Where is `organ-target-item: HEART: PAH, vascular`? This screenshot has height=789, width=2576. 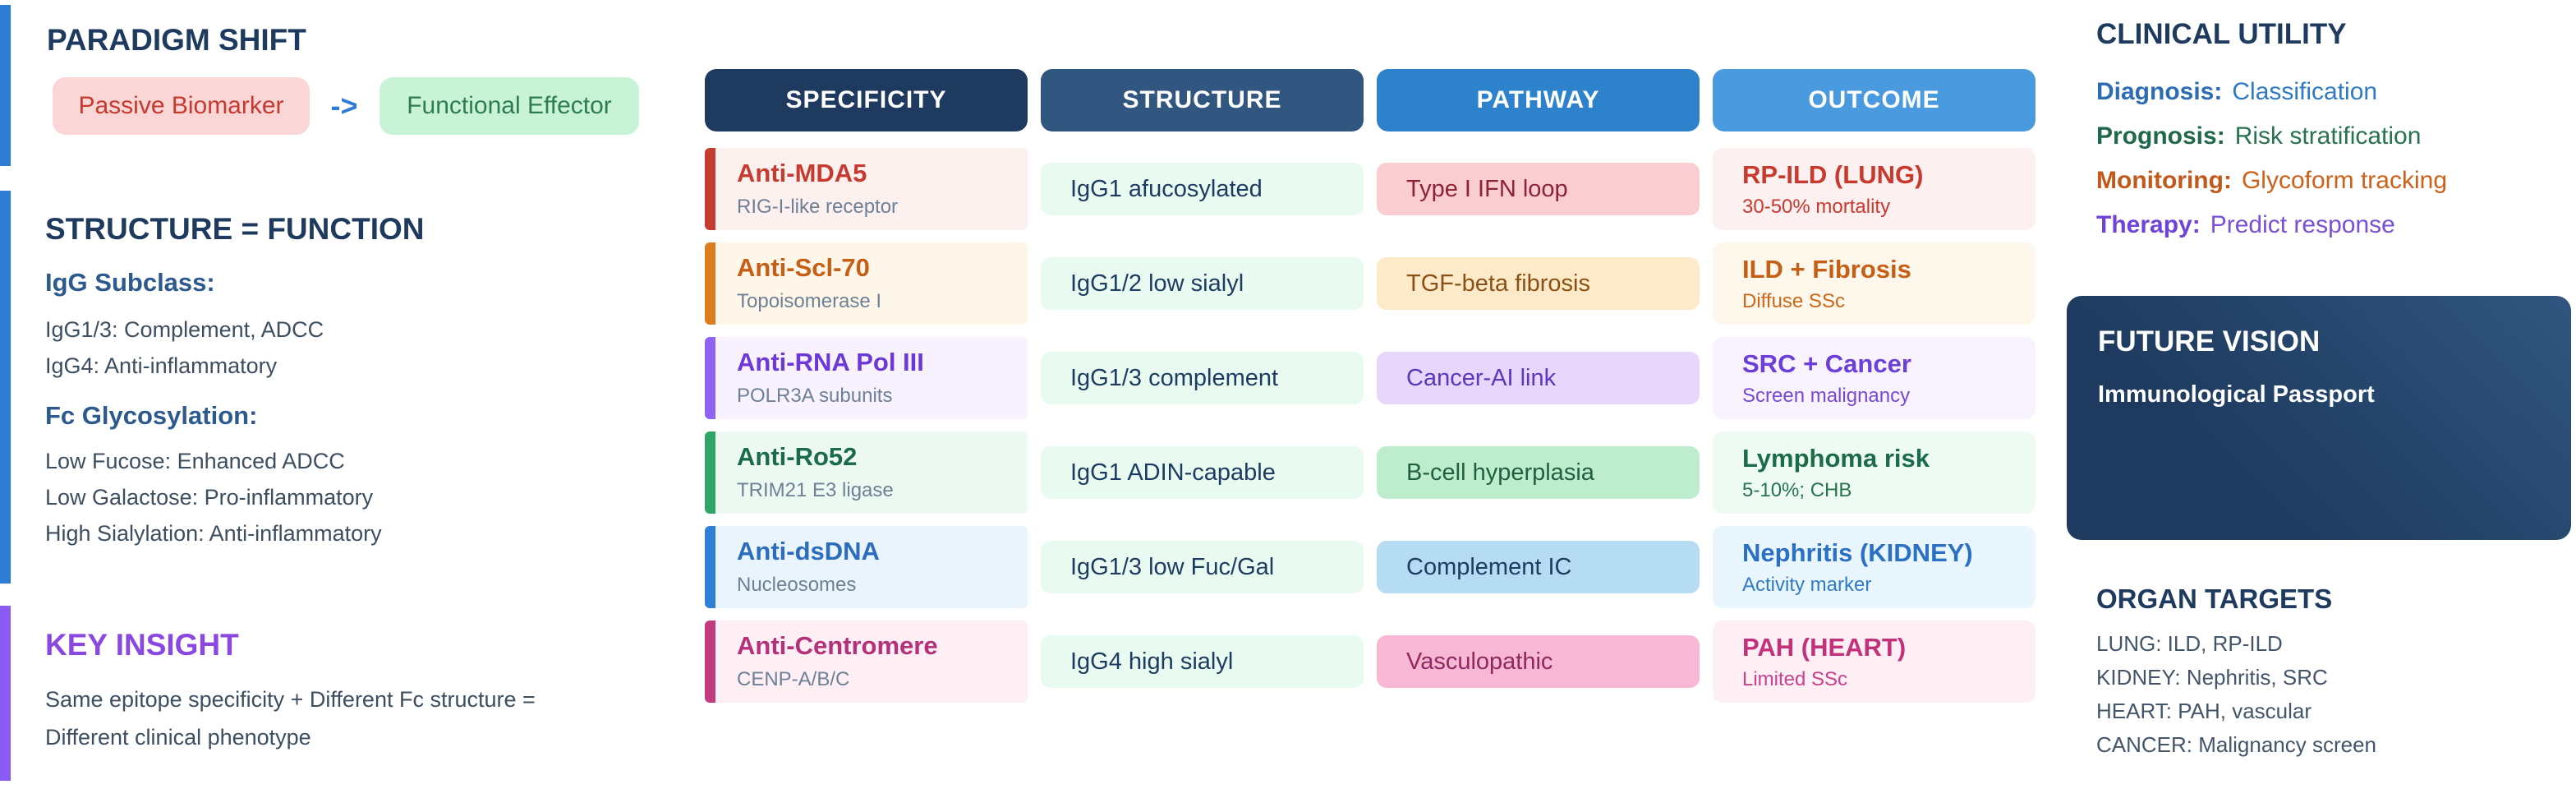
organ-target-item: HEART: PAH, vascular is located at coordinates (2204, 711).